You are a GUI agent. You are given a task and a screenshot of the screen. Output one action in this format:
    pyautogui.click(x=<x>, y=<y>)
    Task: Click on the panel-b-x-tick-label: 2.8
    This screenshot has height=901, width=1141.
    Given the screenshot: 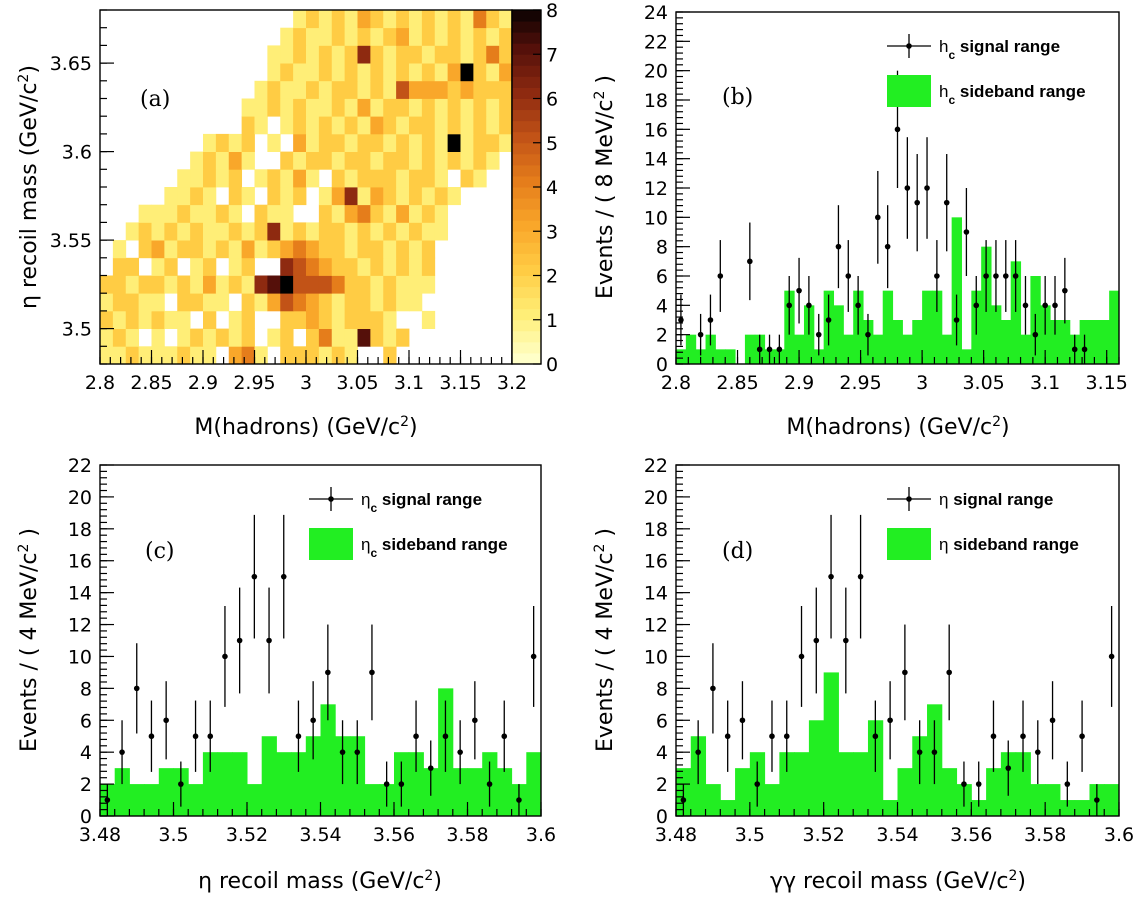 What is the action you would take?
    pyautogui.click(x=676, y=383)
    